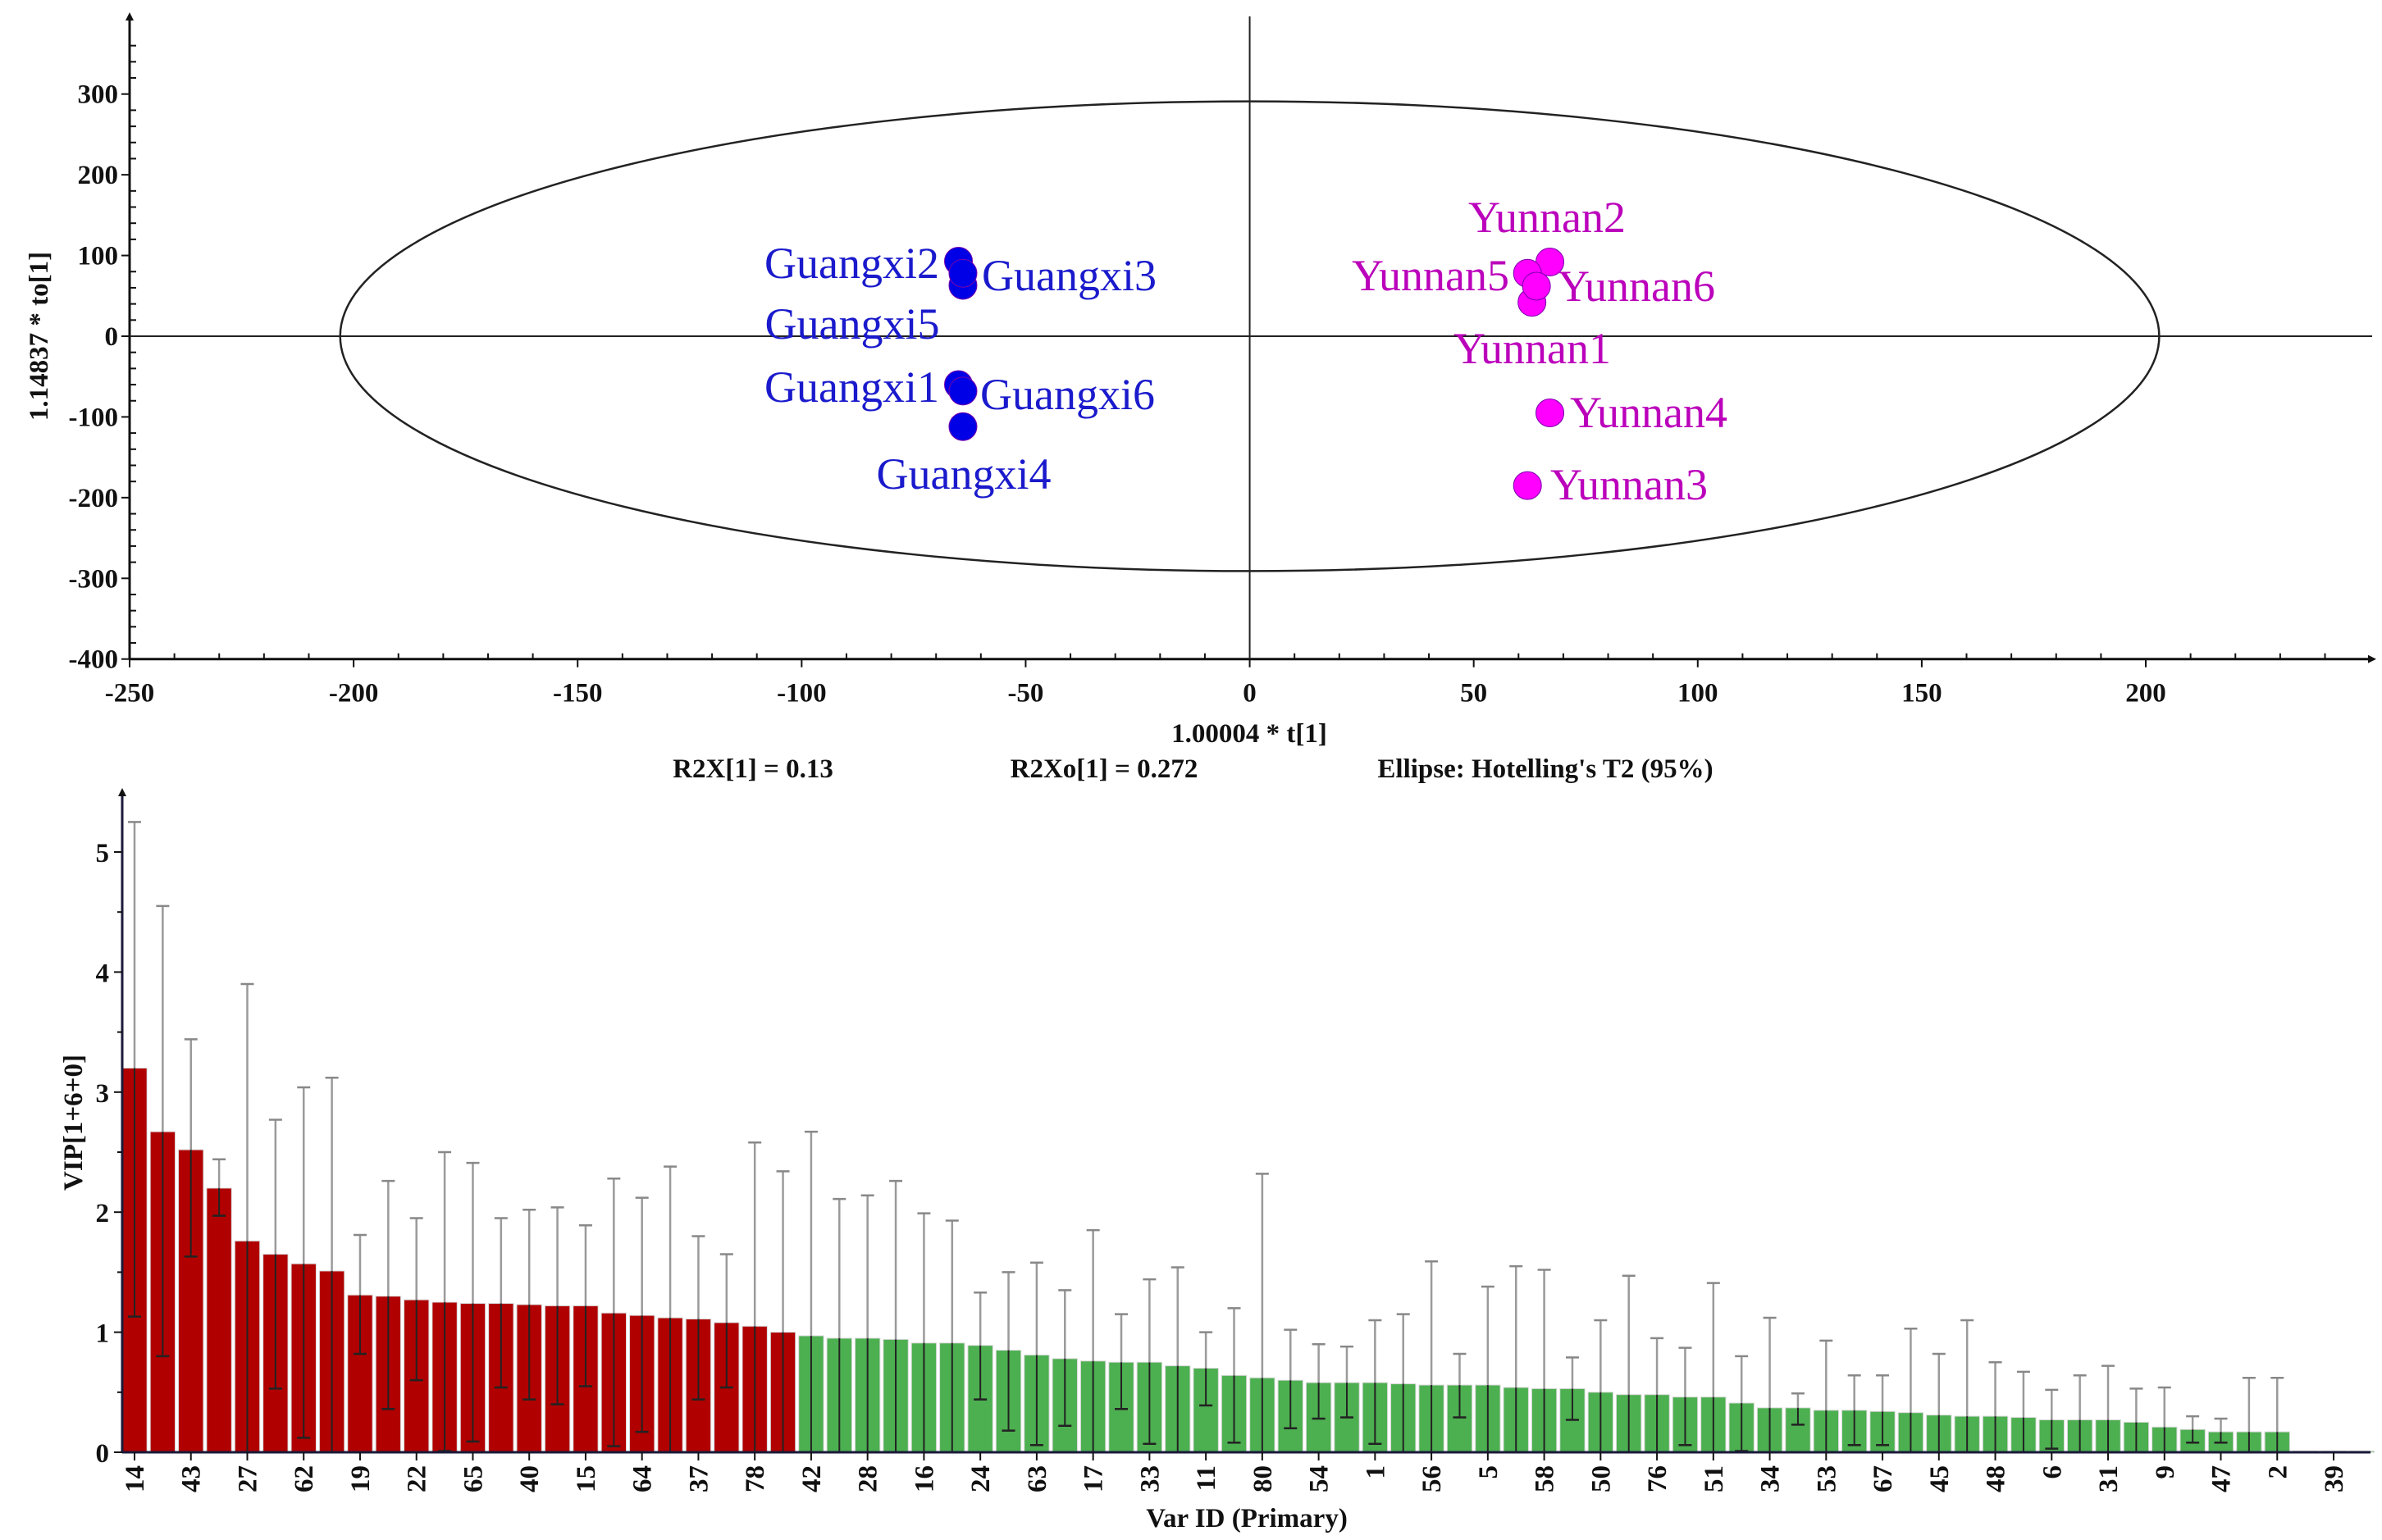 This screenshot has width=2382, height=1540. I want to click on vip-x-tick-label: 15, so click(586, 1478).